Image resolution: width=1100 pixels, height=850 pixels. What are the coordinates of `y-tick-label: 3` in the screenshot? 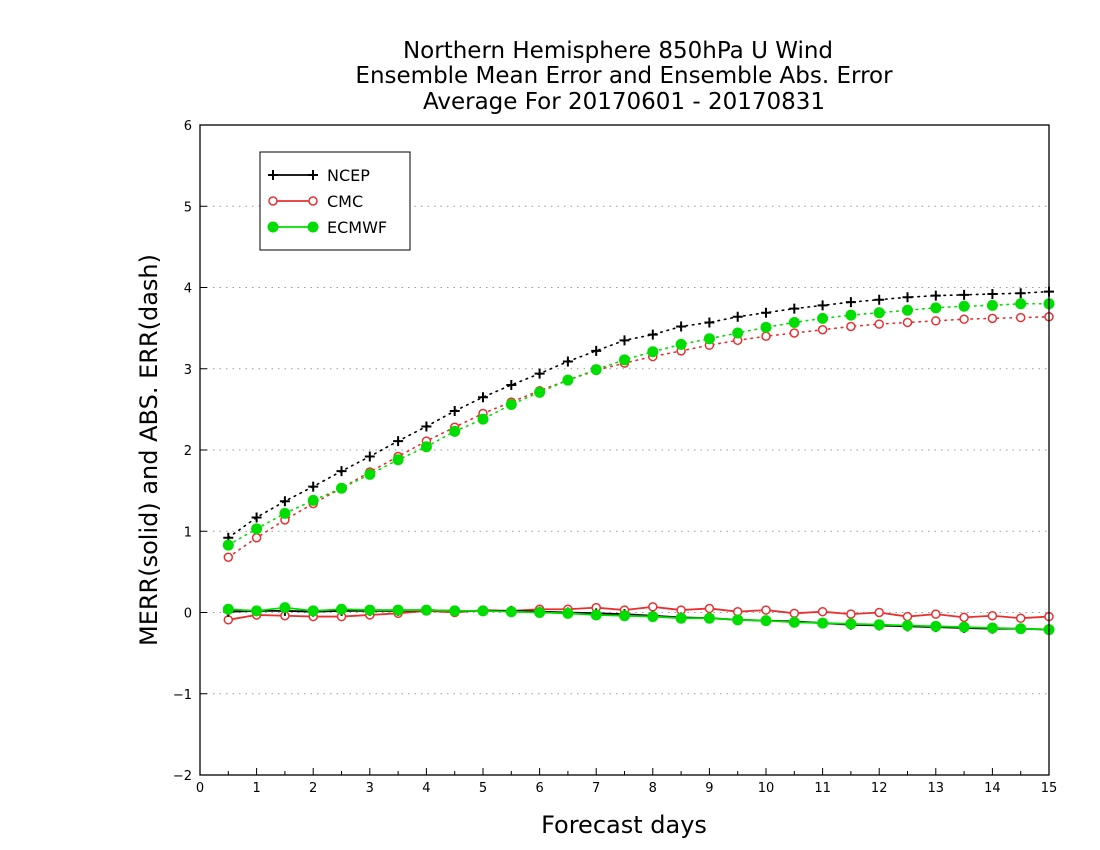 It's located at (188, 370).